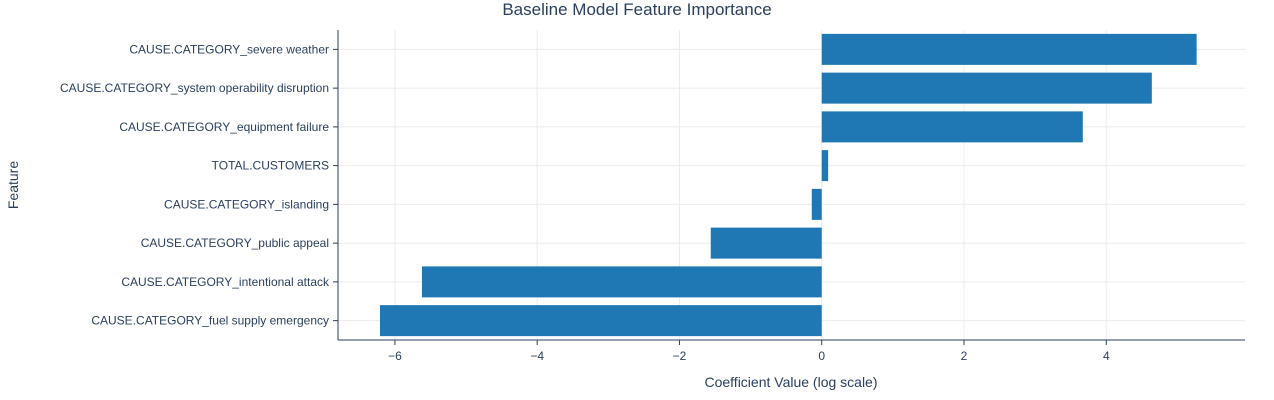 The height and width of the screenshot is (400, 1274). Describe the element at coordinates (749, 351) in the screenshot. I see `x-tick-labels: −6 −4 −2 0 2 4` at that location.